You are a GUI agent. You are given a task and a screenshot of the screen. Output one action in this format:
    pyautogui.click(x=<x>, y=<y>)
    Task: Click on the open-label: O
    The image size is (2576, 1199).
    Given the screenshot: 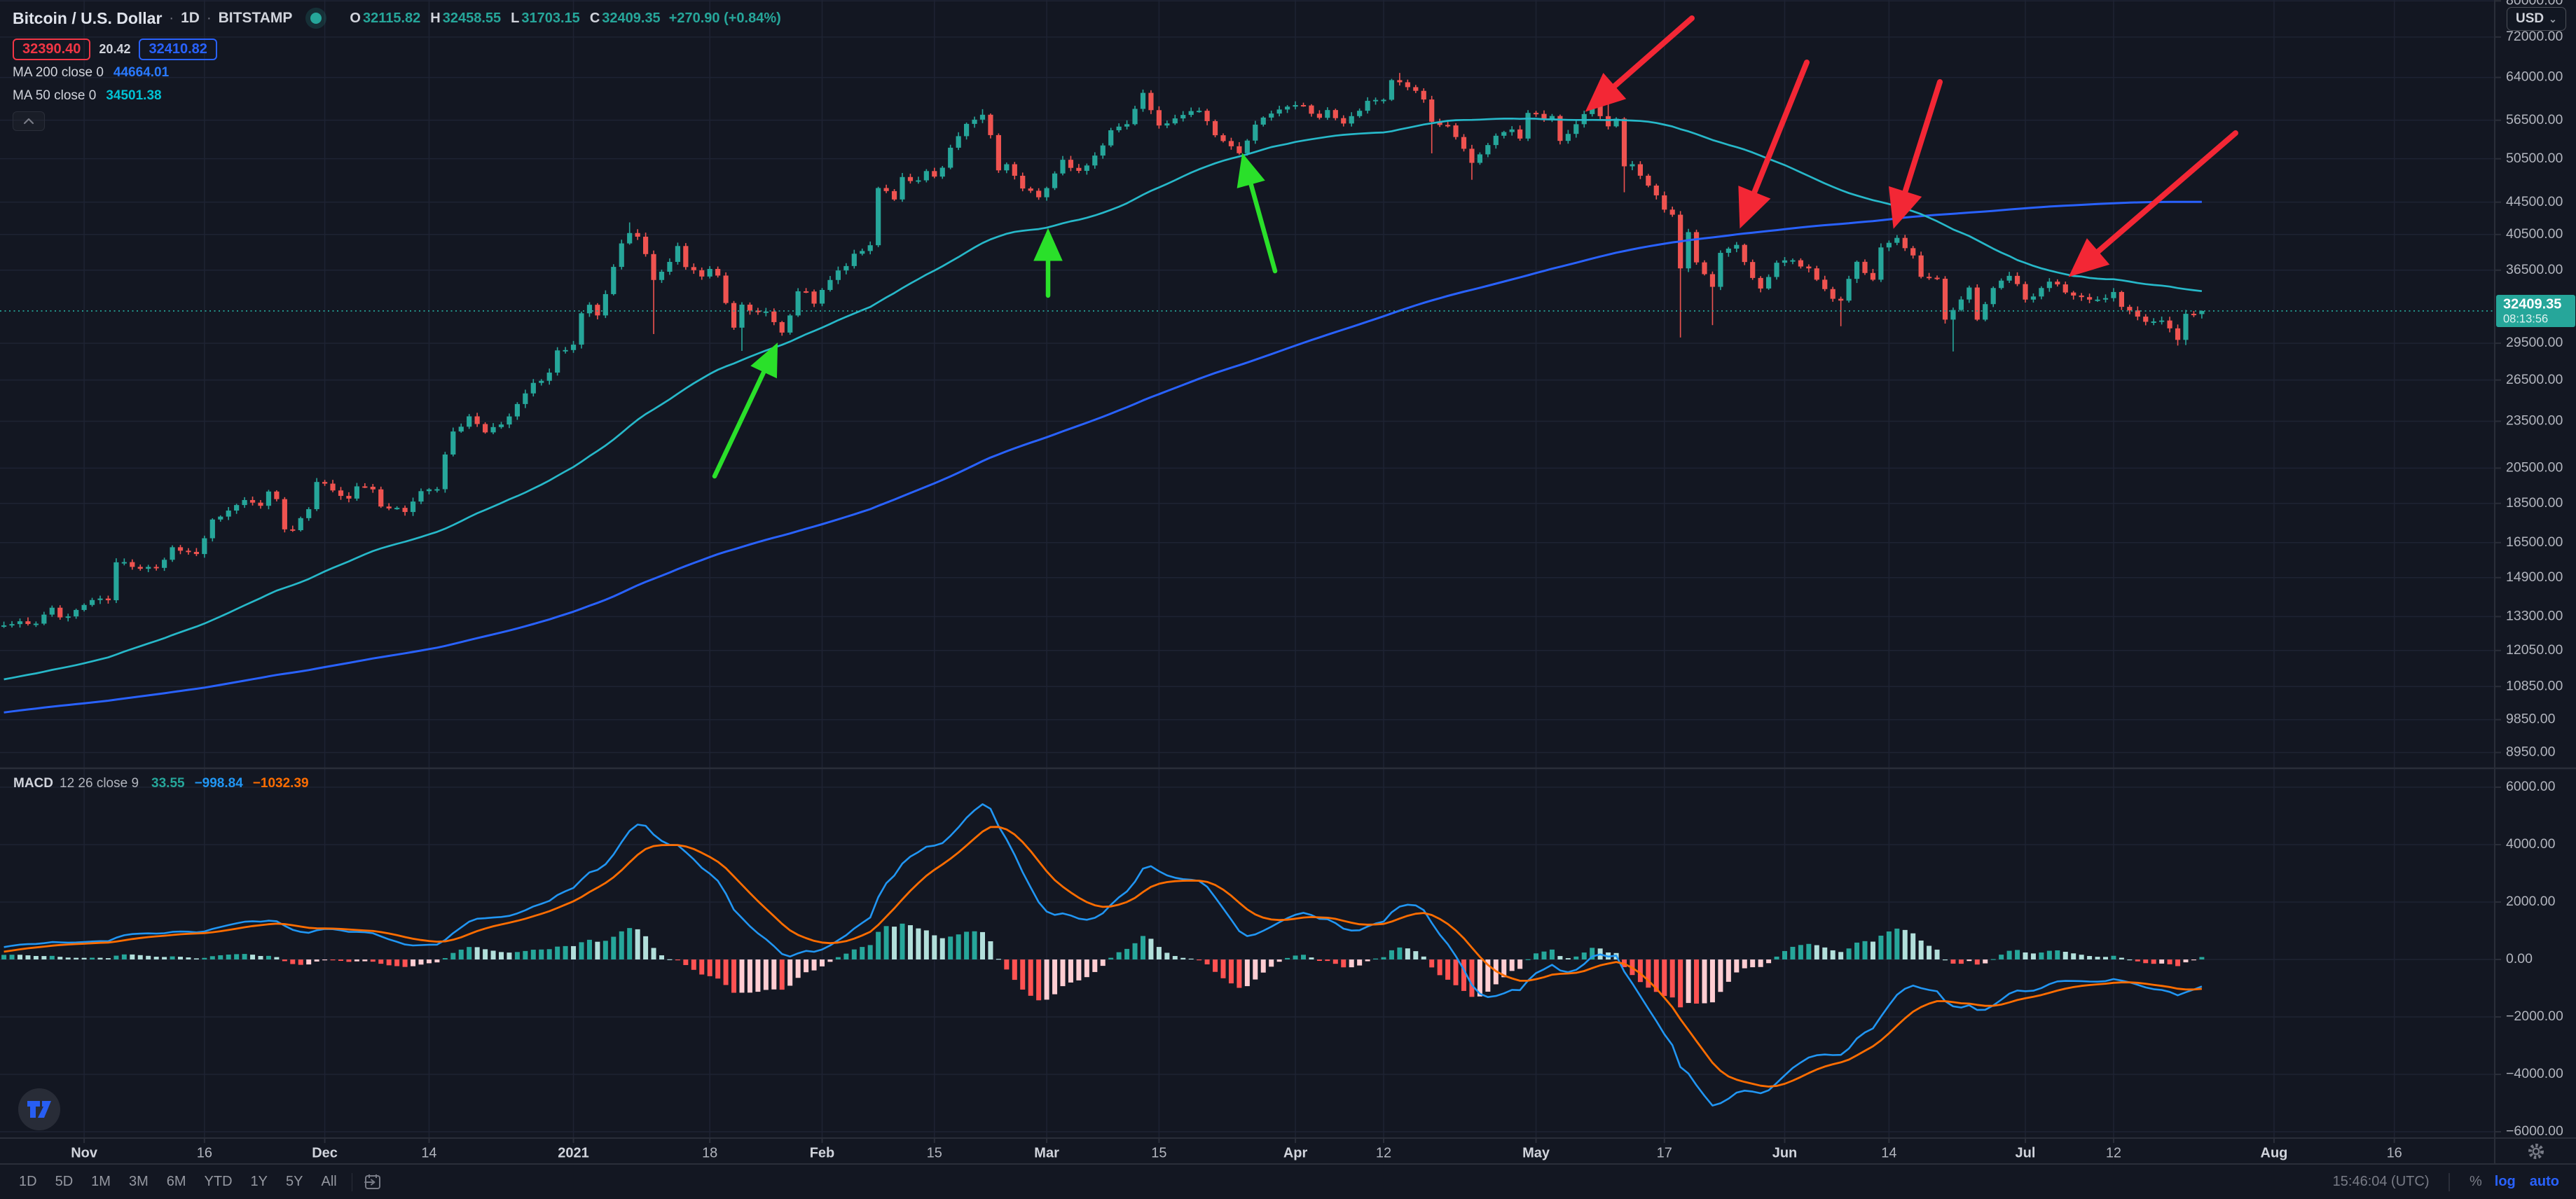 What is the action you would take?
    pyautogui.click(x=355, y=18)
    